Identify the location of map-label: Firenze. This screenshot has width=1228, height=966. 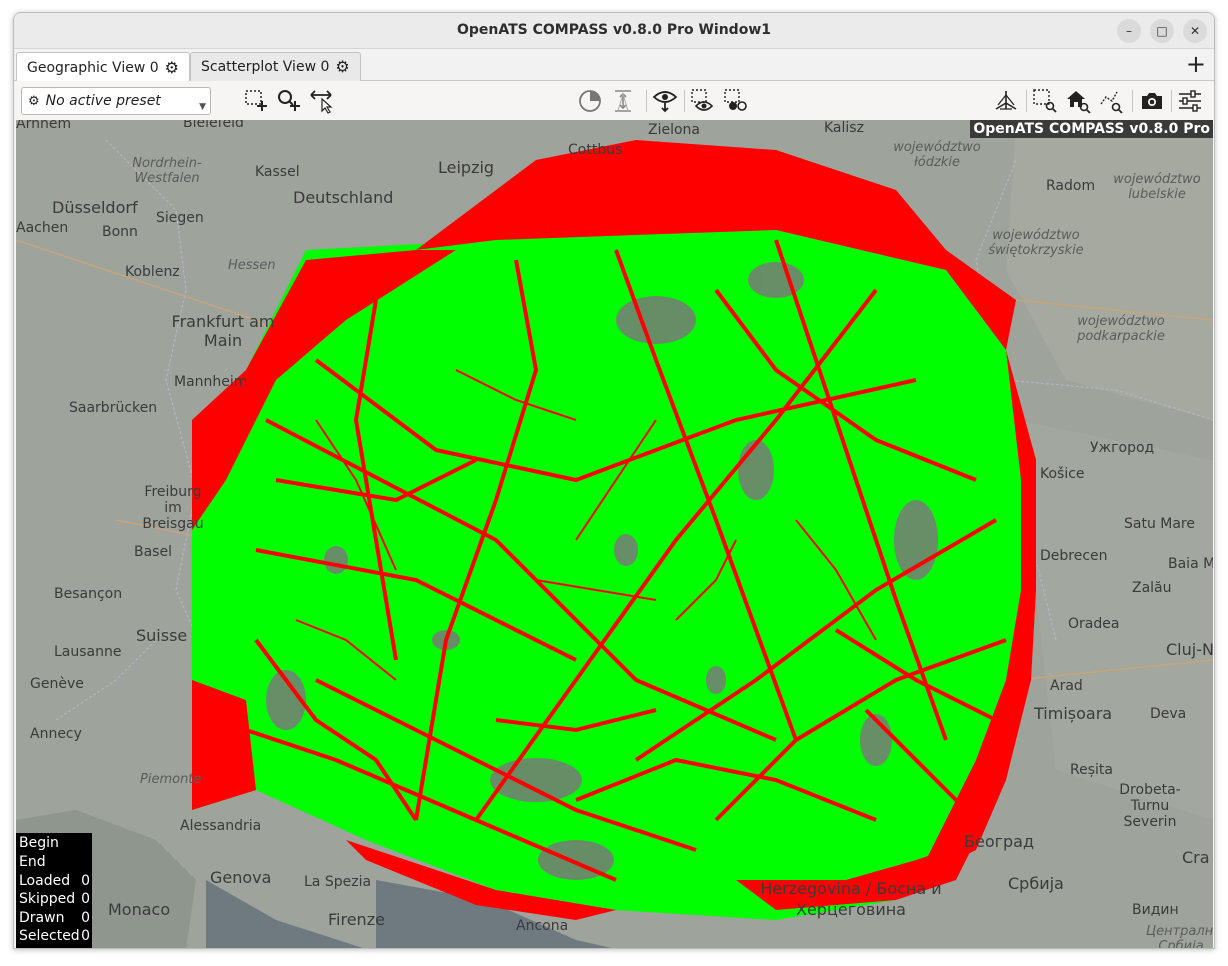
(356, 919).